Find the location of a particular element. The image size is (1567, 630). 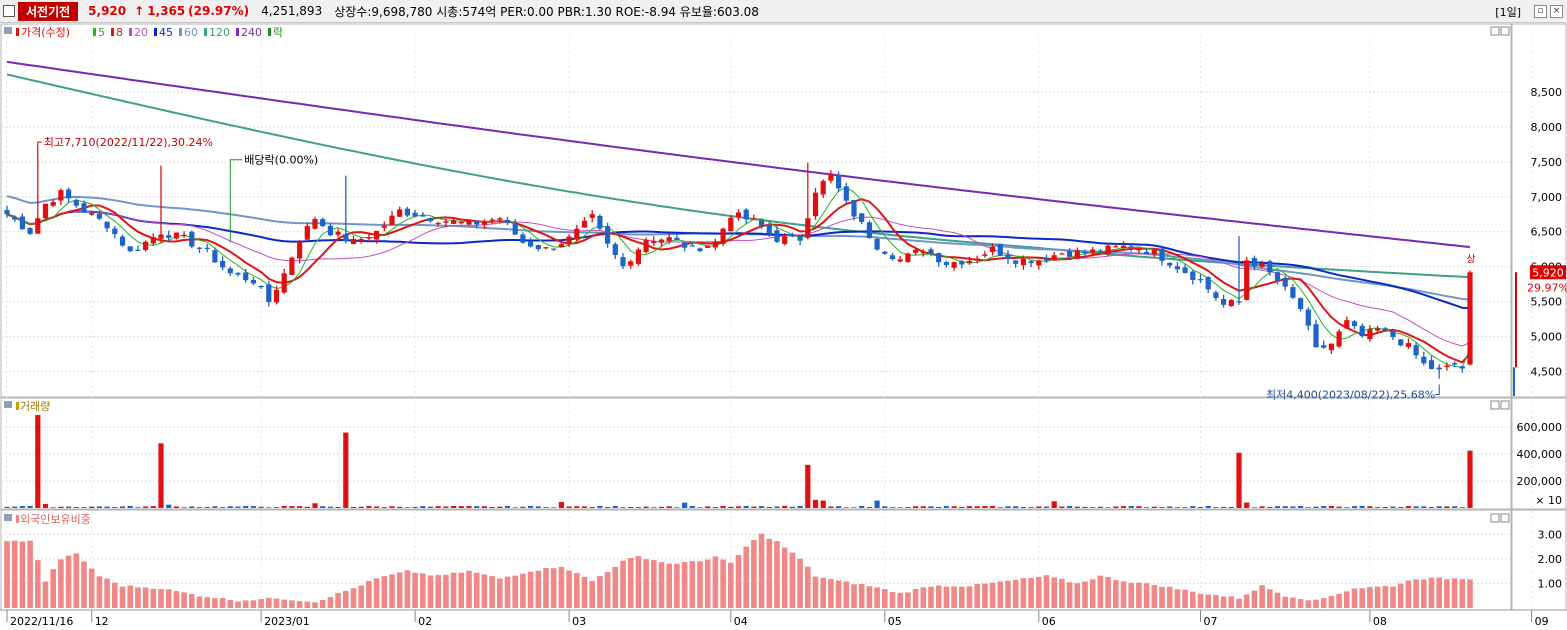

trade-volume: 4,251,893 is located at coordinates (292, 11).